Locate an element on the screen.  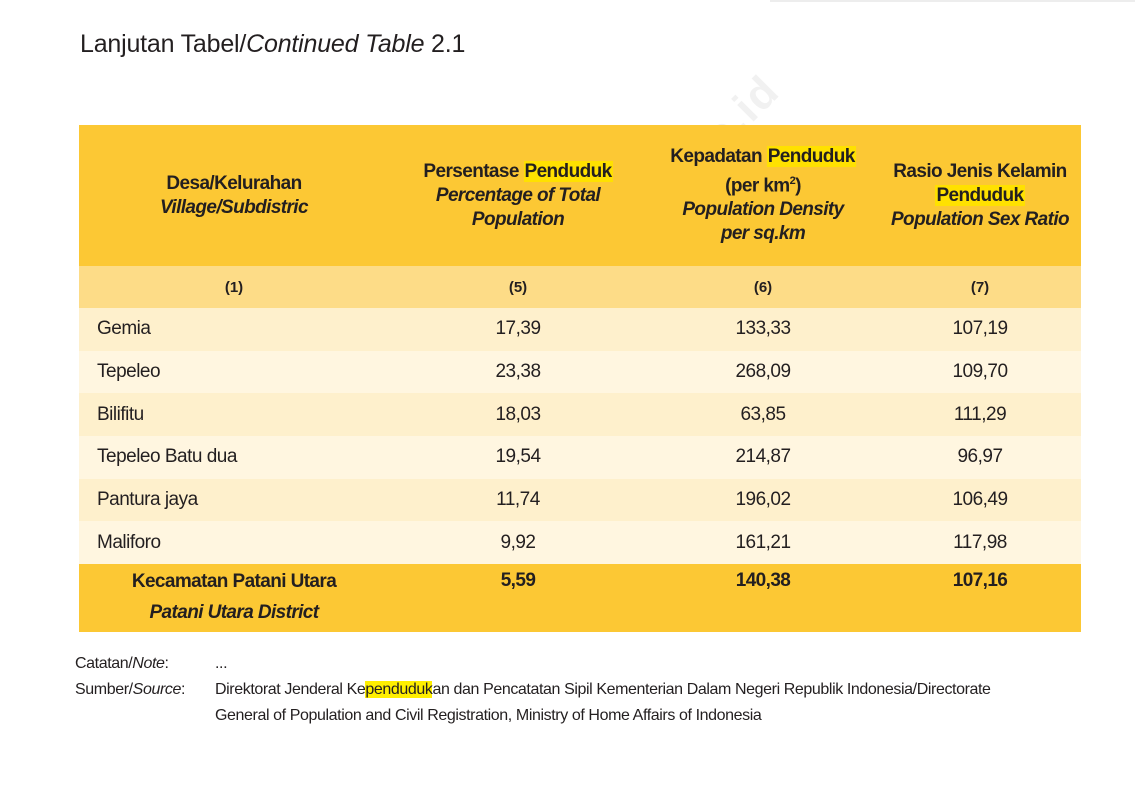
header-pct-id: Persentase is located at coordinates (473, 171).